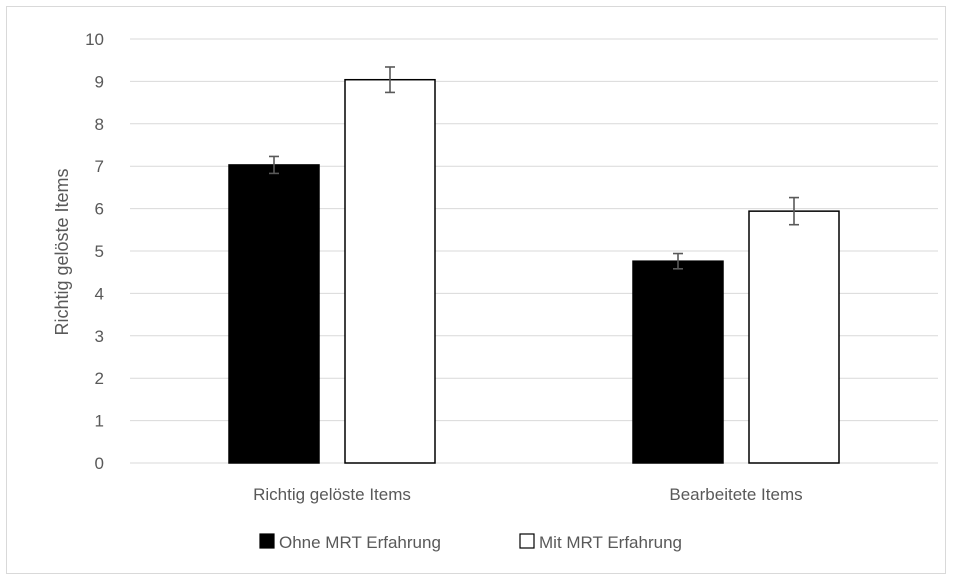 Image resolution: width=954 pixels, height=579 pixels. Describe the element at coordinates (94, 251) in the screenshot. I see `y-axis-ticks: 0 1 2 3 4 5 6 7 8 9 10` at that location.